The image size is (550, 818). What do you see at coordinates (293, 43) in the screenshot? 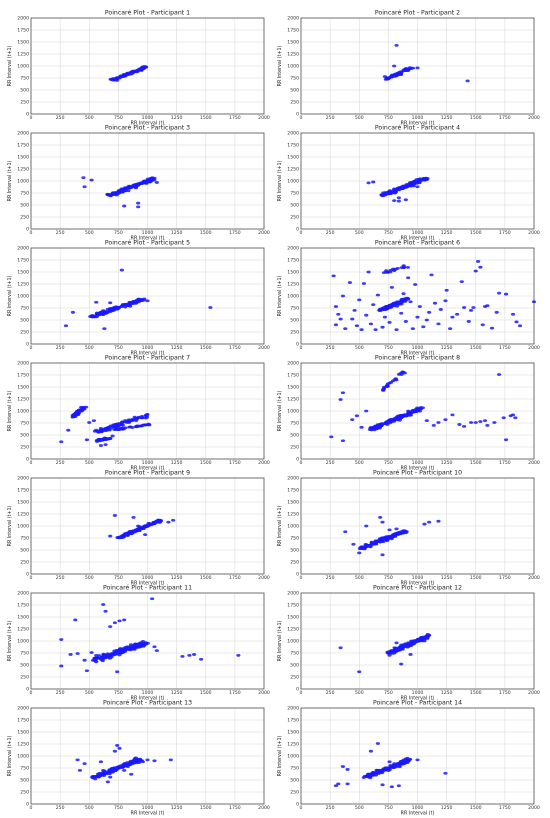
I see `y-tick-label: 1500` at bounding box center [293, 43].